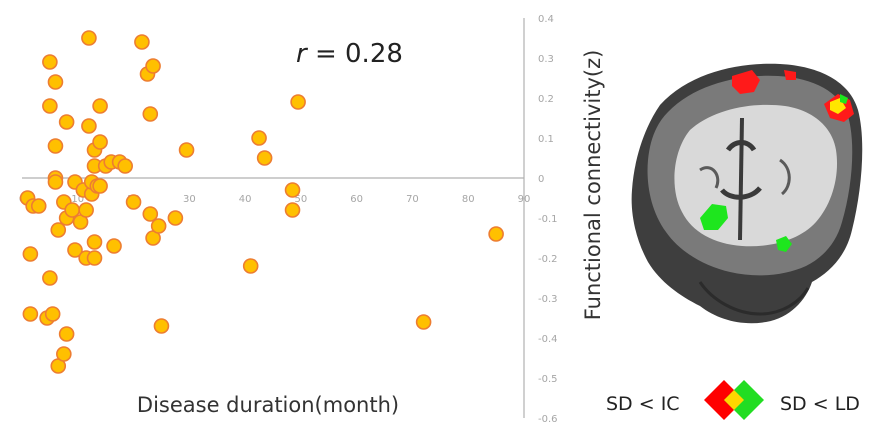 The image size is (870, 425). What do you see at coordinates (355, 54) in the screenshot?
I see `correlation-value: = 0.28` at bounding box center [355, 54].